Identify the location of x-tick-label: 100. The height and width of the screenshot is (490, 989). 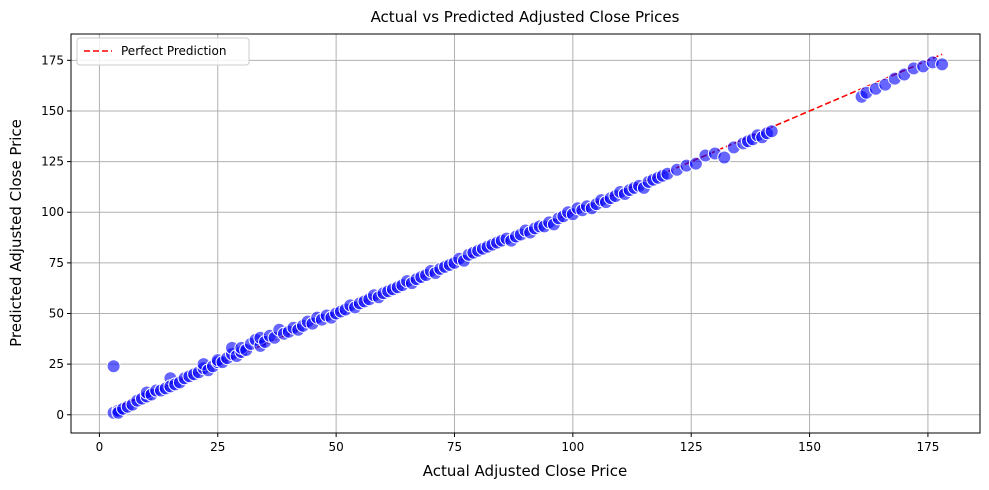
(572, 447).